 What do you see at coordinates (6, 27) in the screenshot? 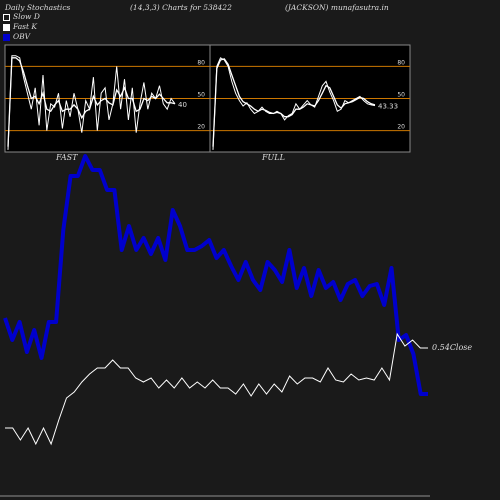
I see `legend-fast-k-swatch` at bounding box center [6, 27].